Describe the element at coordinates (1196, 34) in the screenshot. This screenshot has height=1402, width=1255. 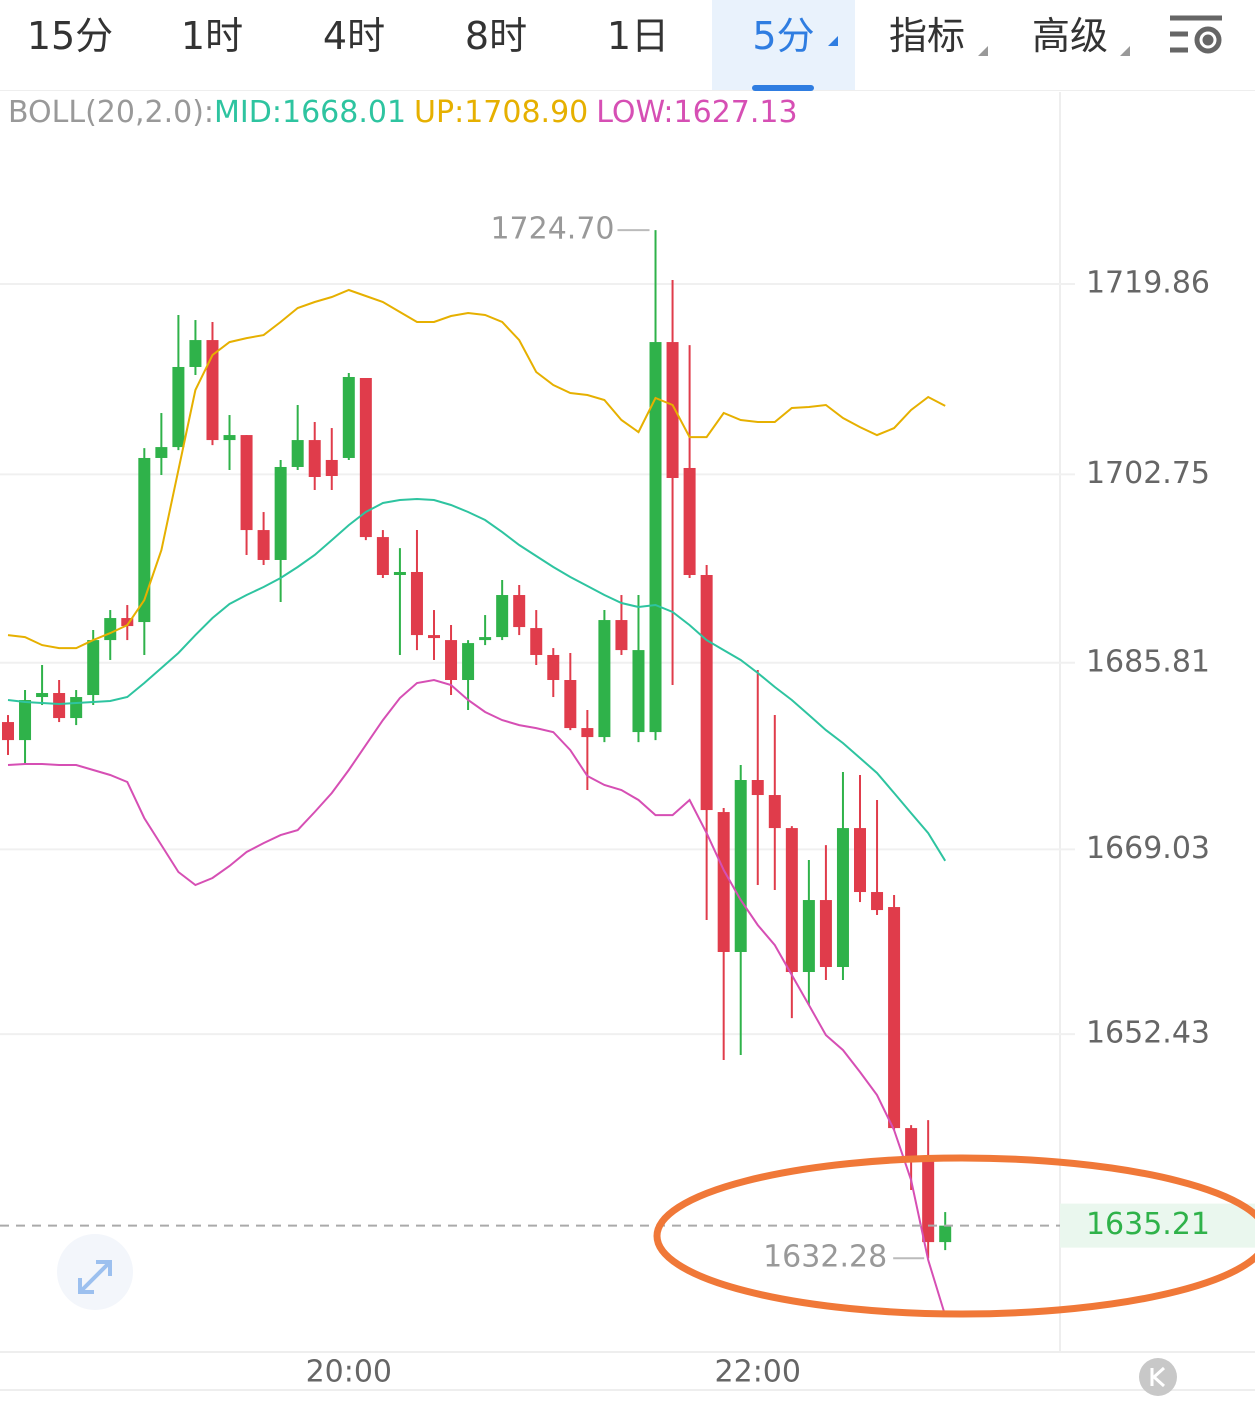
I see `settings-icon` at that location.